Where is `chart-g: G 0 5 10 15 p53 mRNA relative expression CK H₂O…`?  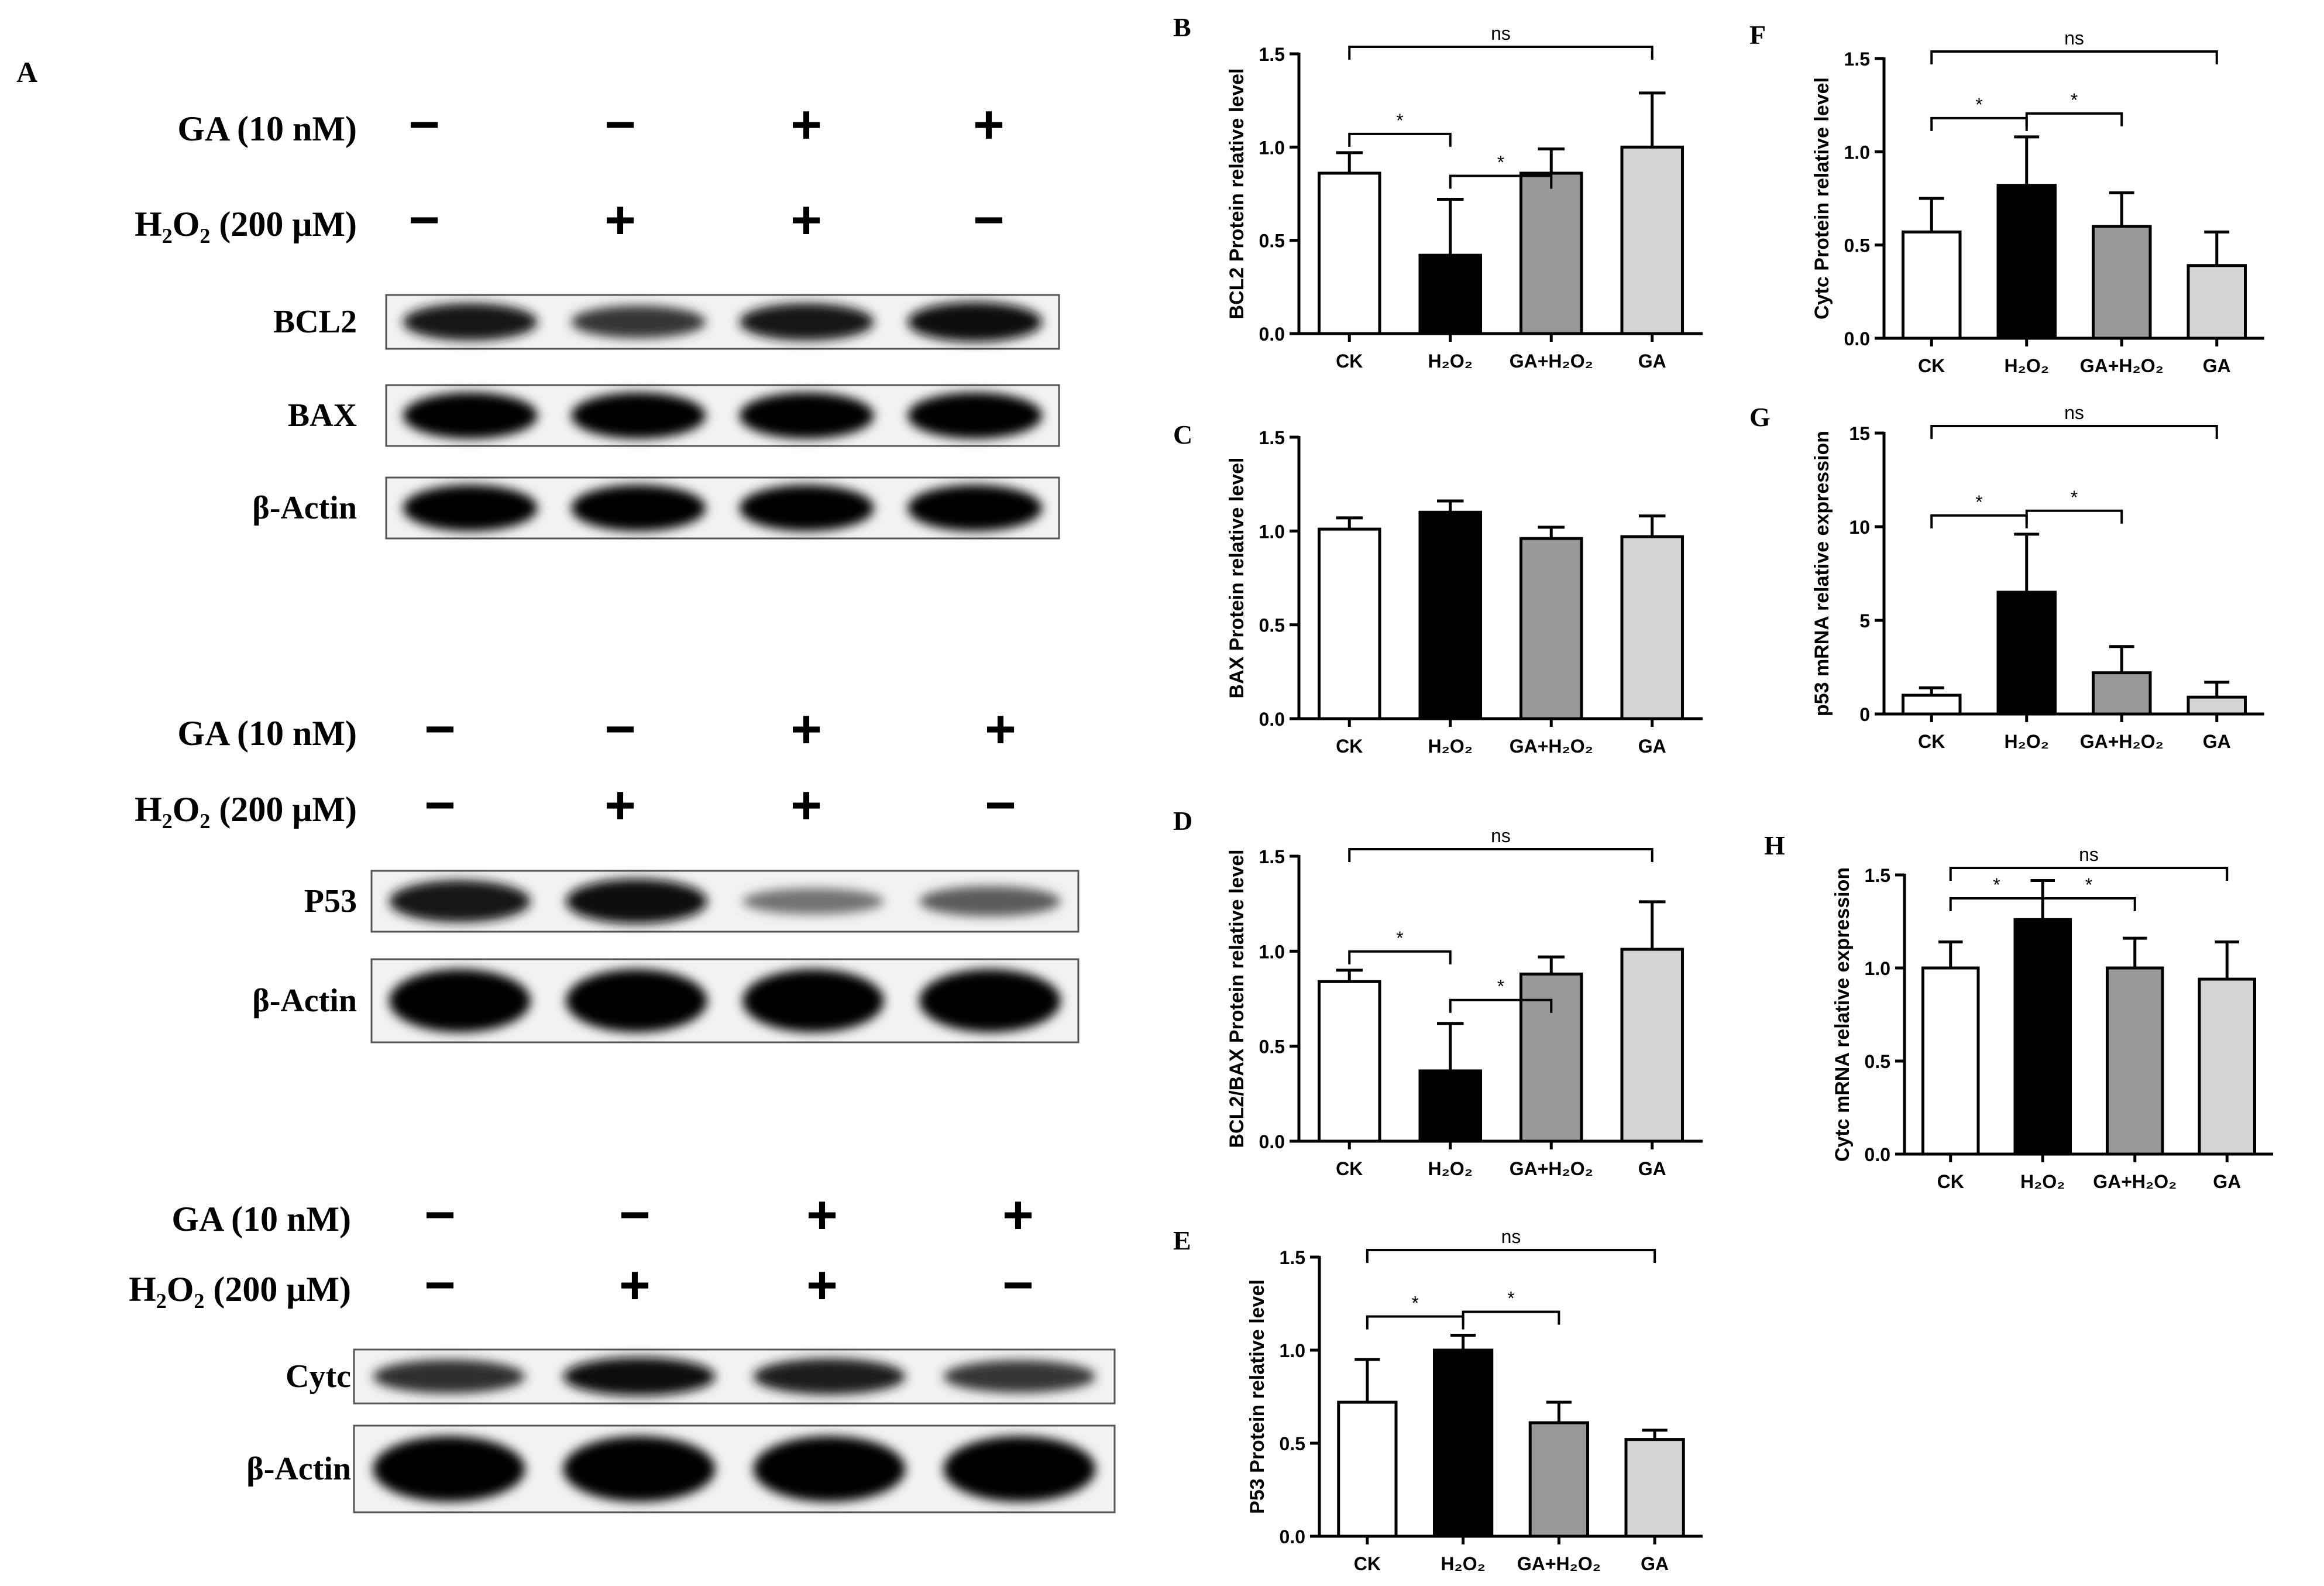 chart-g: G 0 5 10 15 p53 mRNA relative expression CK H₂O… is located at coordinates (2006, 577).